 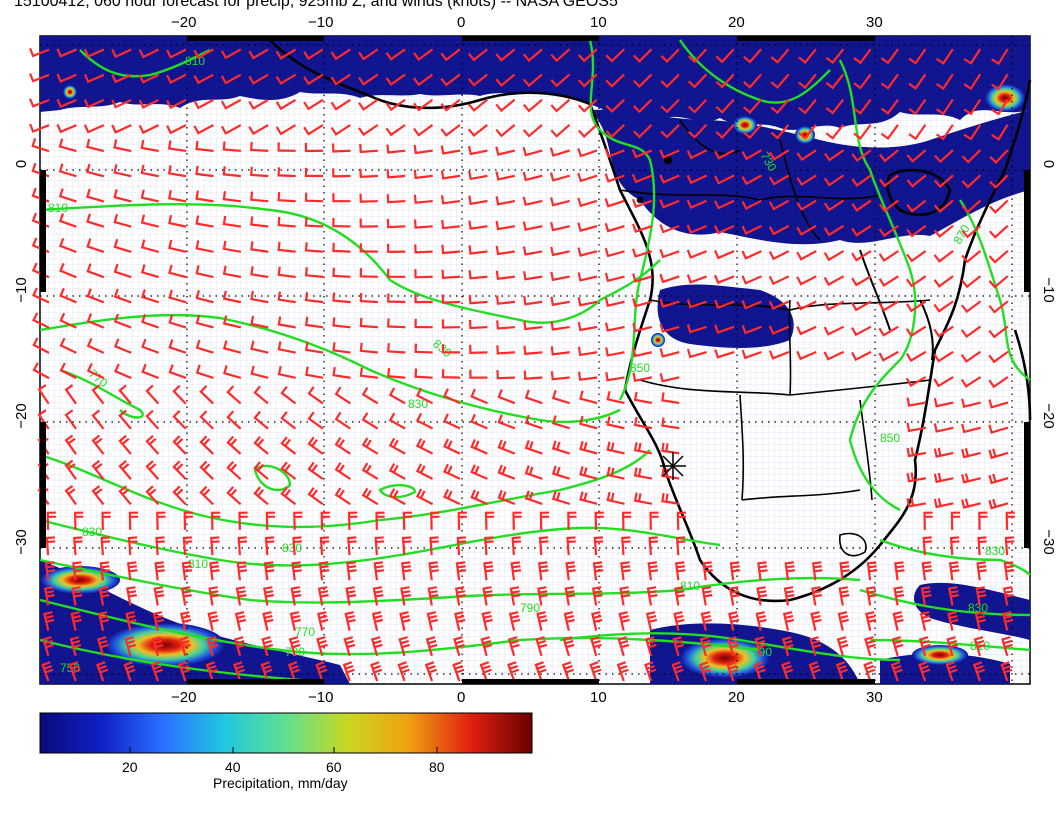 I want to click on contour-label: 850, so click(x=890, y=438).